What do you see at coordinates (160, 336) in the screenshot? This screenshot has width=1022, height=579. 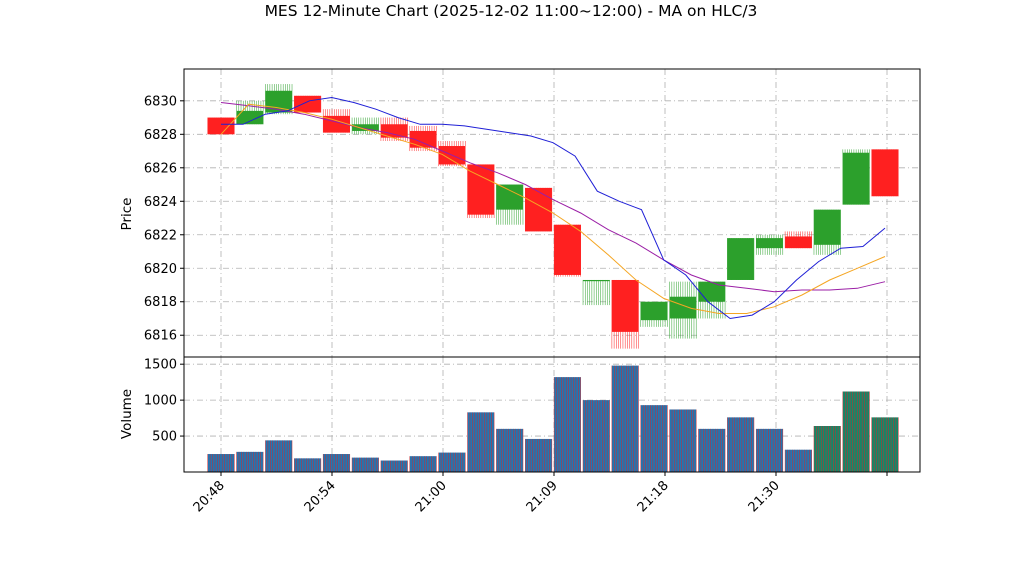 I see `price-tick-label: 6816` at bounding box center [160, 336].